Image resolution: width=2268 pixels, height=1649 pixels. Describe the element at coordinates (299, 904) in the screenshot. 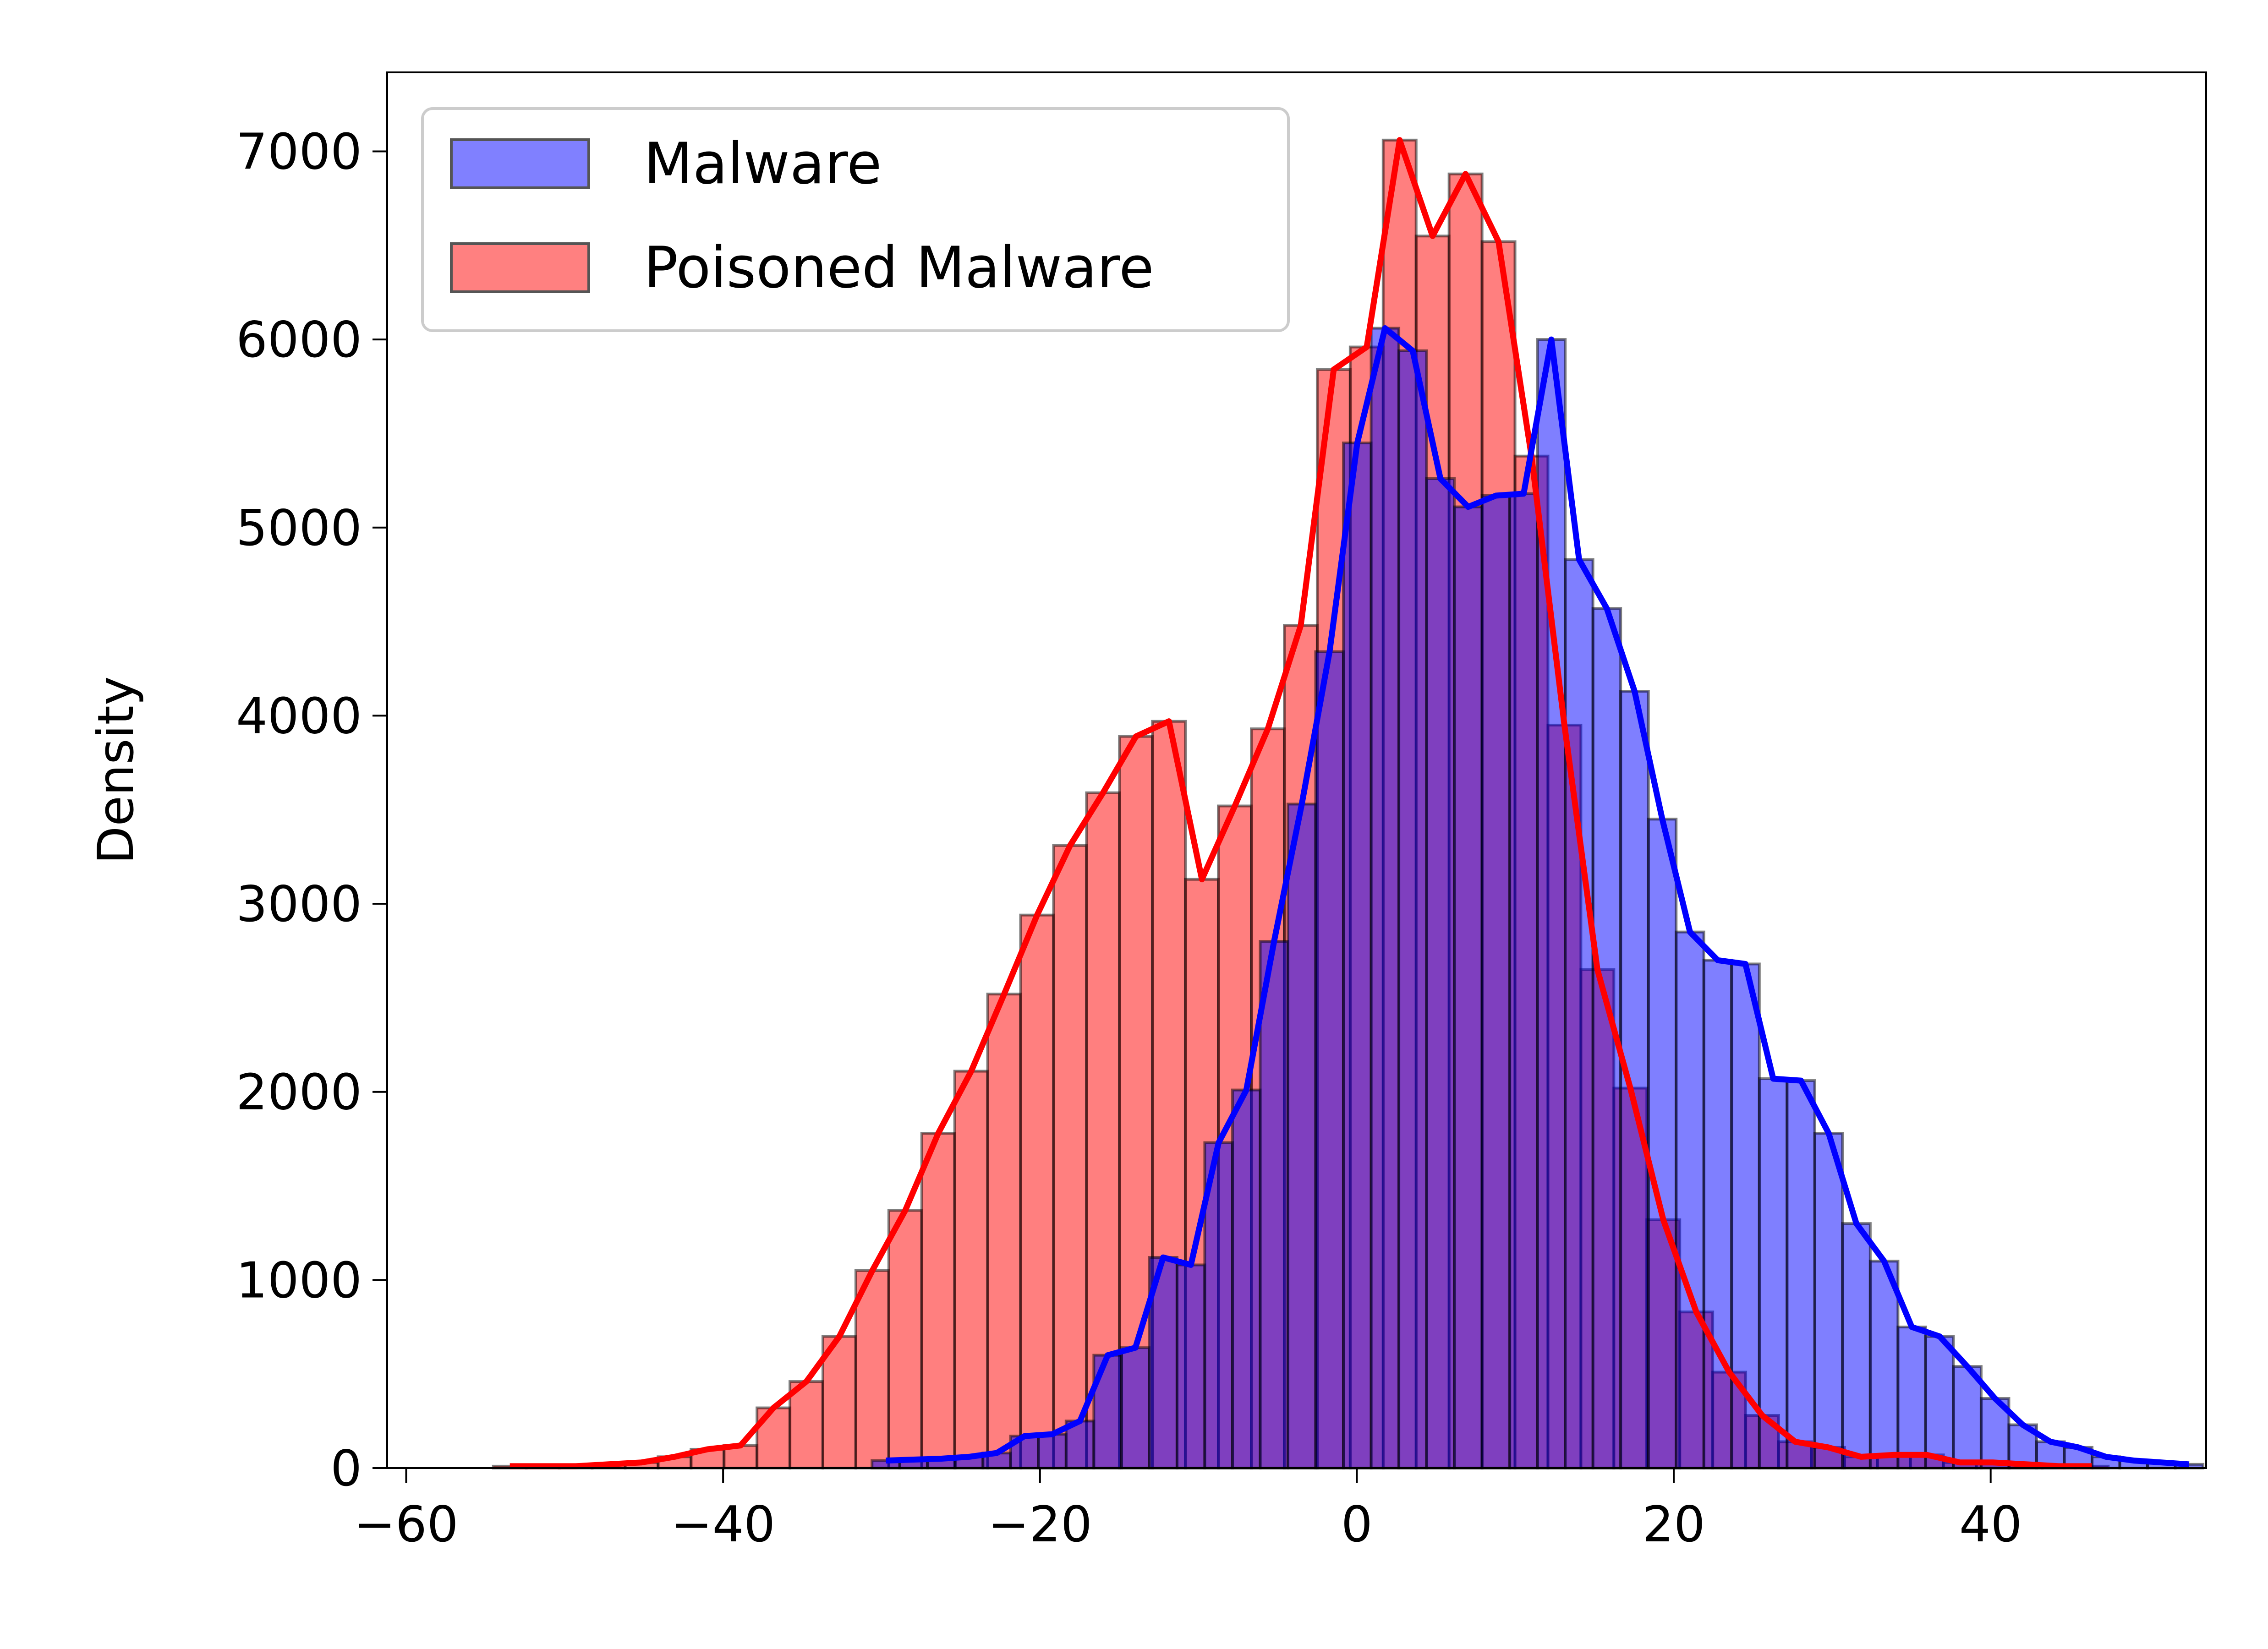

I see `y-tick-label: 3000` at that location.